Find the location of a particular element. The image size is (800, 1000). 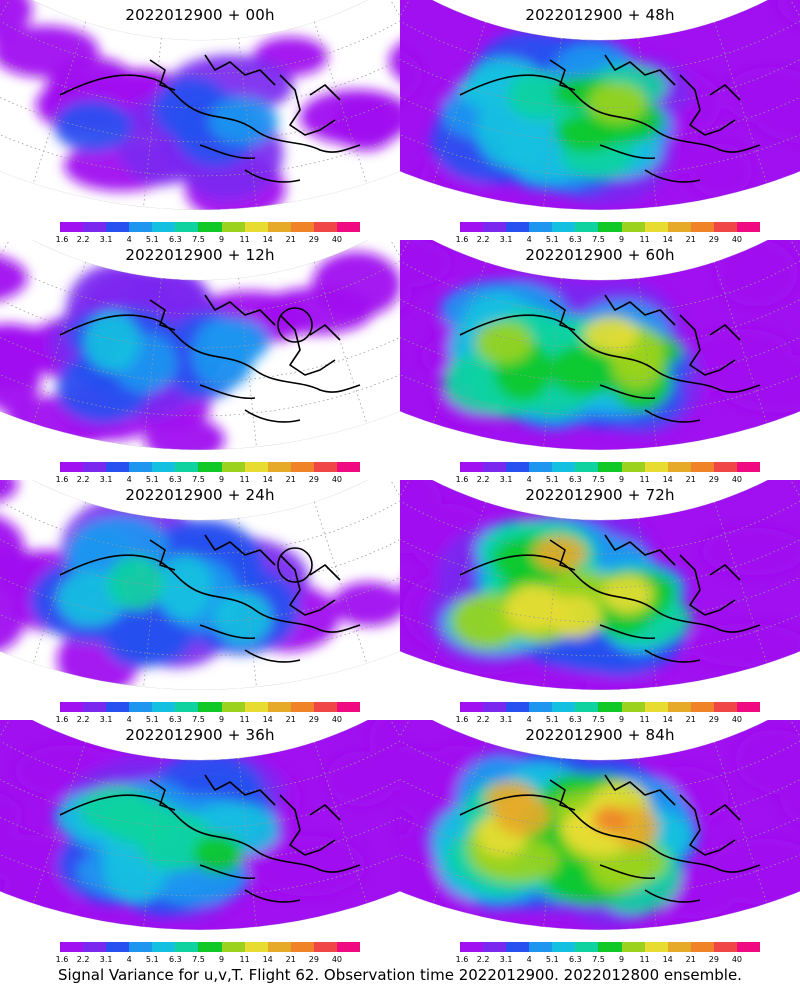

colorbar-tick-label: 5.1 is located at coordinates (552, 719).